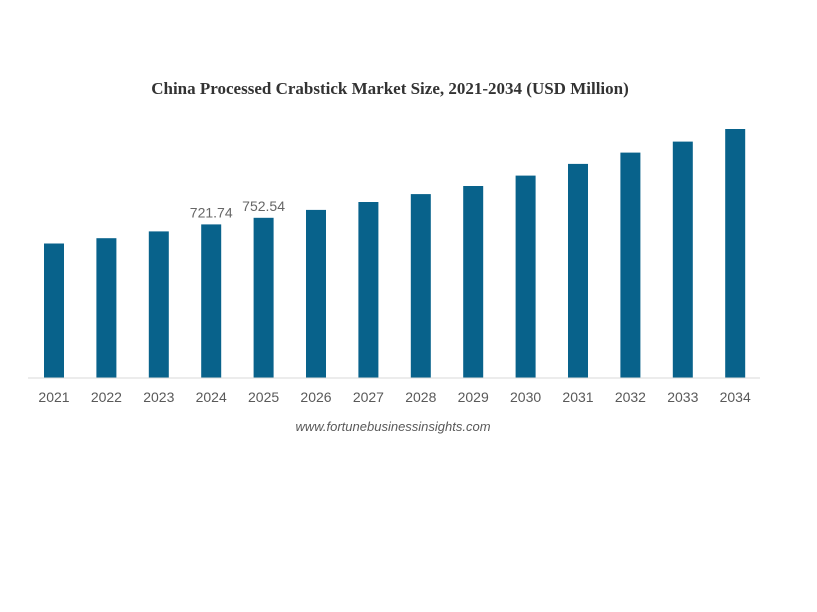 The width and height of the screenshot is (817, 612). What do you see at coordinates (263, 297) in the screenshot?
I see `bar-2025` at bounding box center [263, 297].